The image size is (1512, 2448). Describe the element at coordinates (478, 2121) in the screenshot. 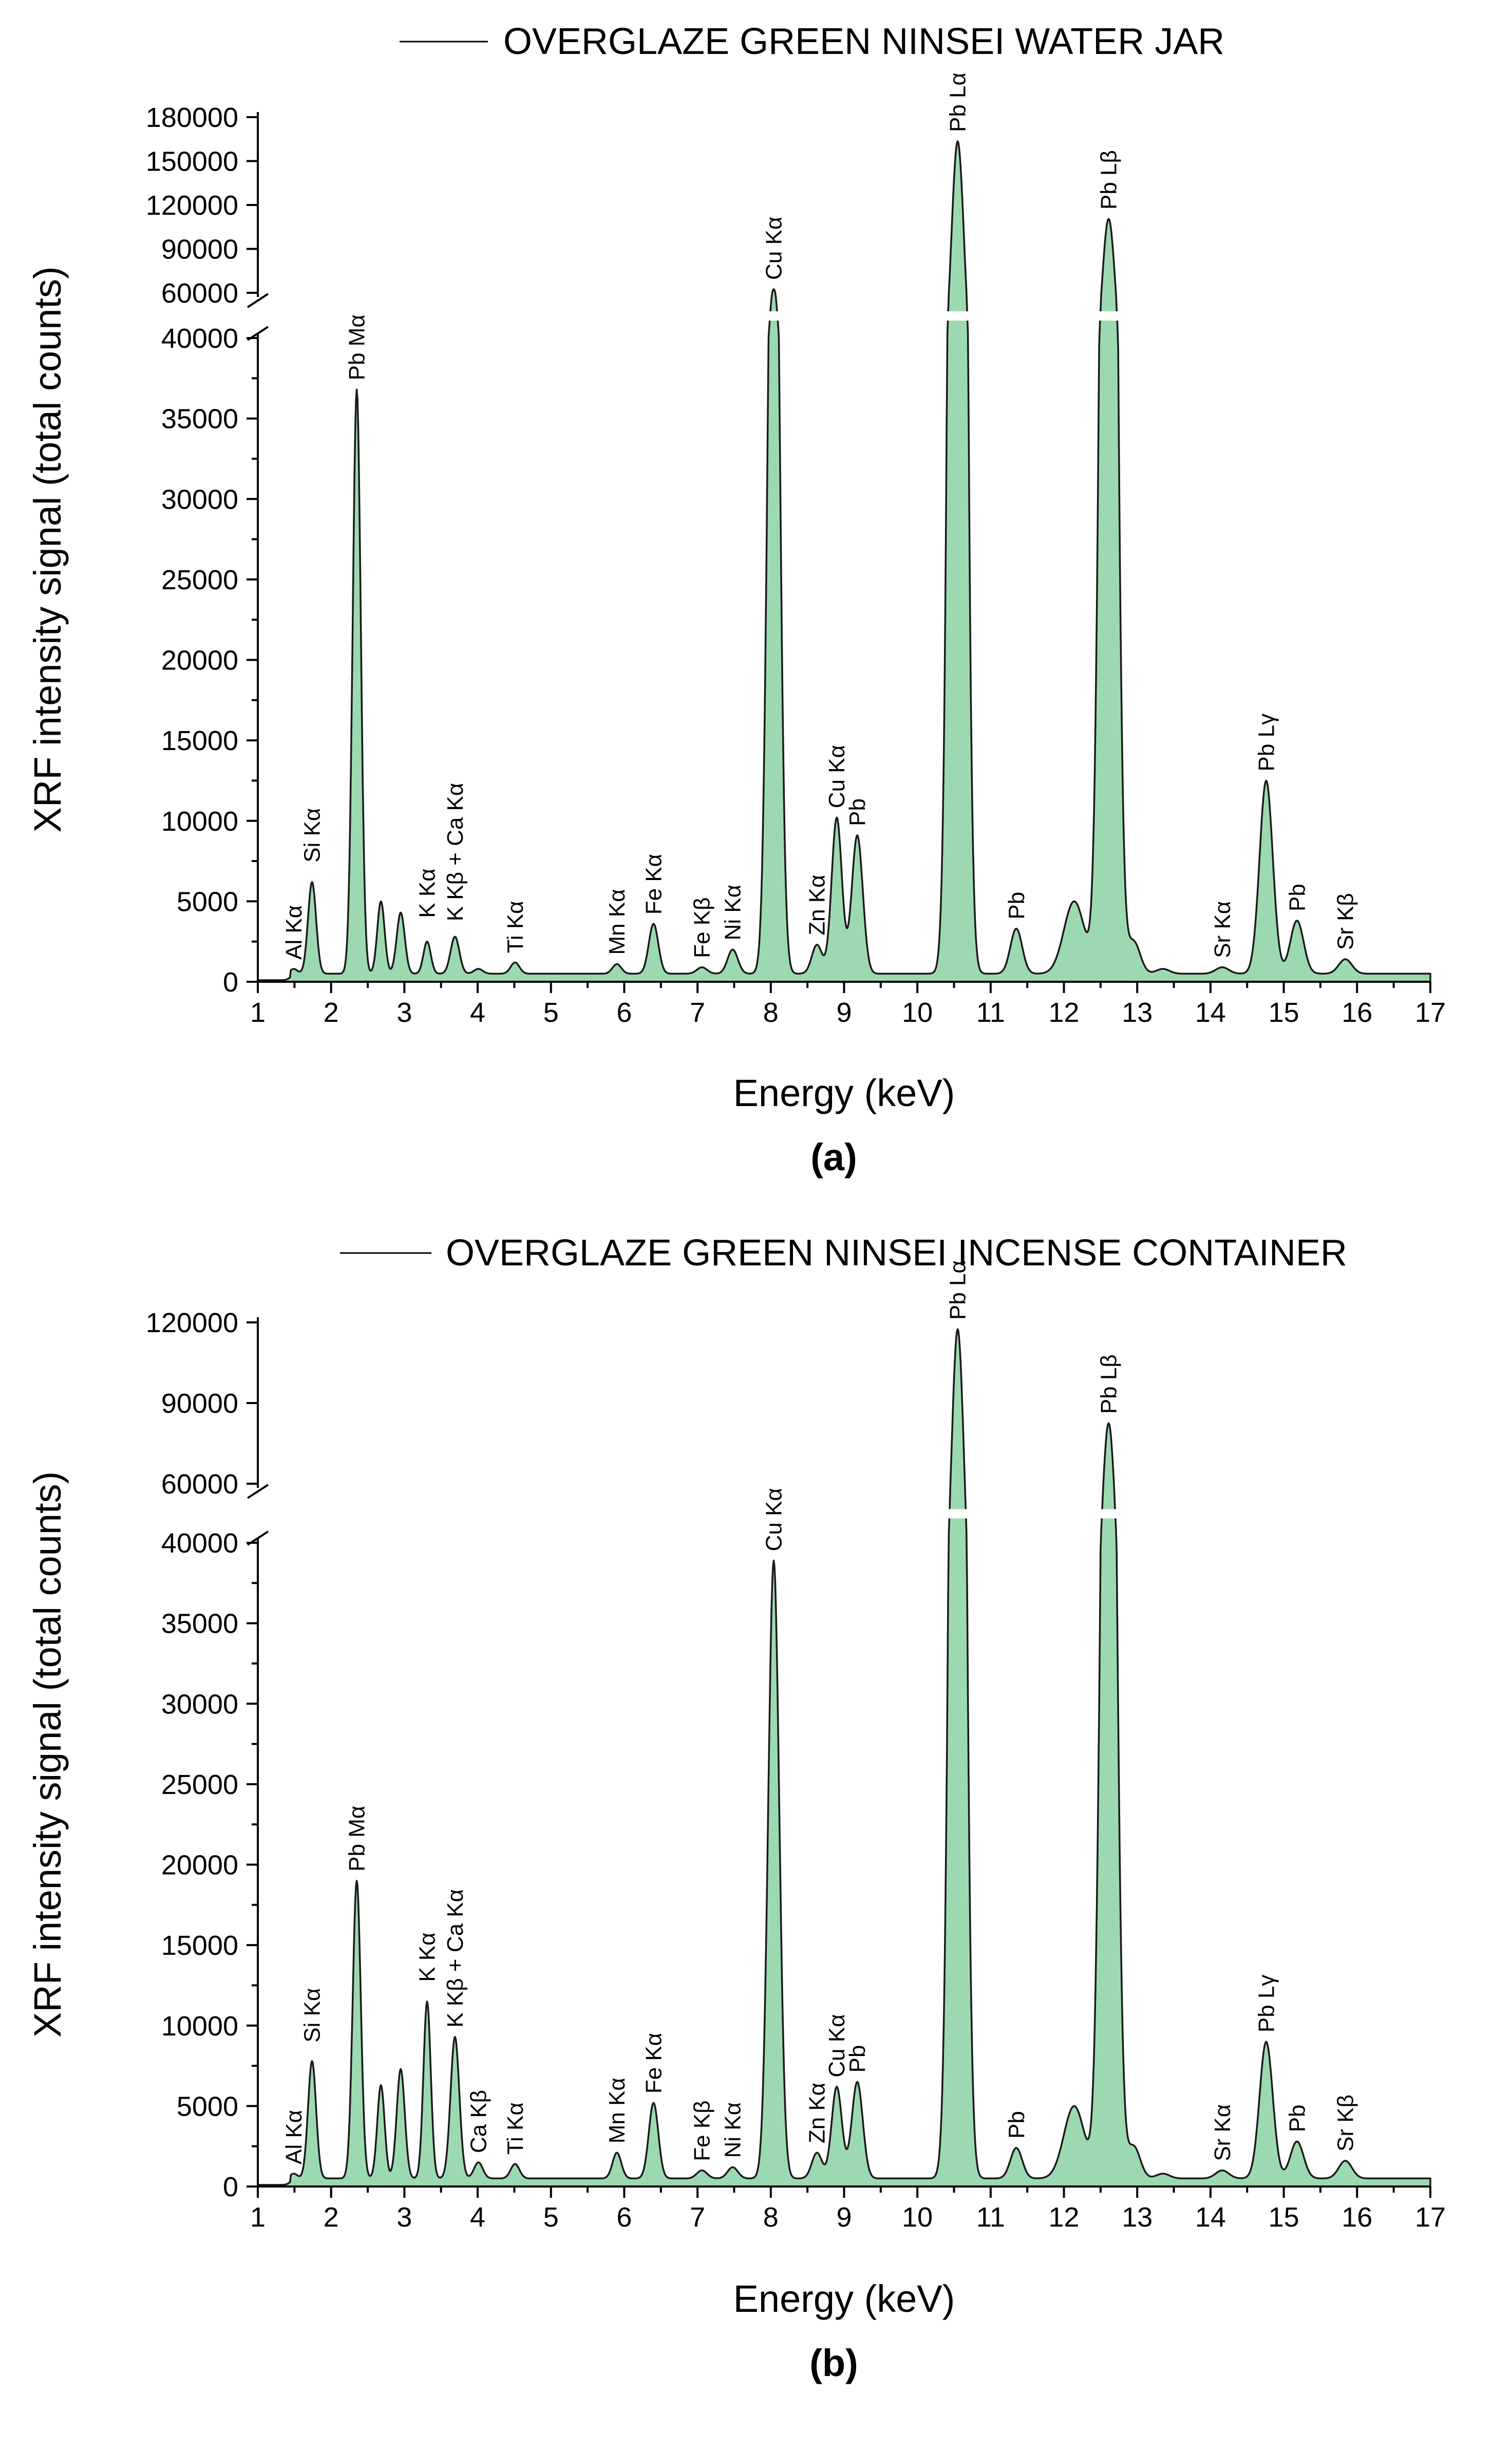

I see `peak-label: Ca Kβ` at that location.